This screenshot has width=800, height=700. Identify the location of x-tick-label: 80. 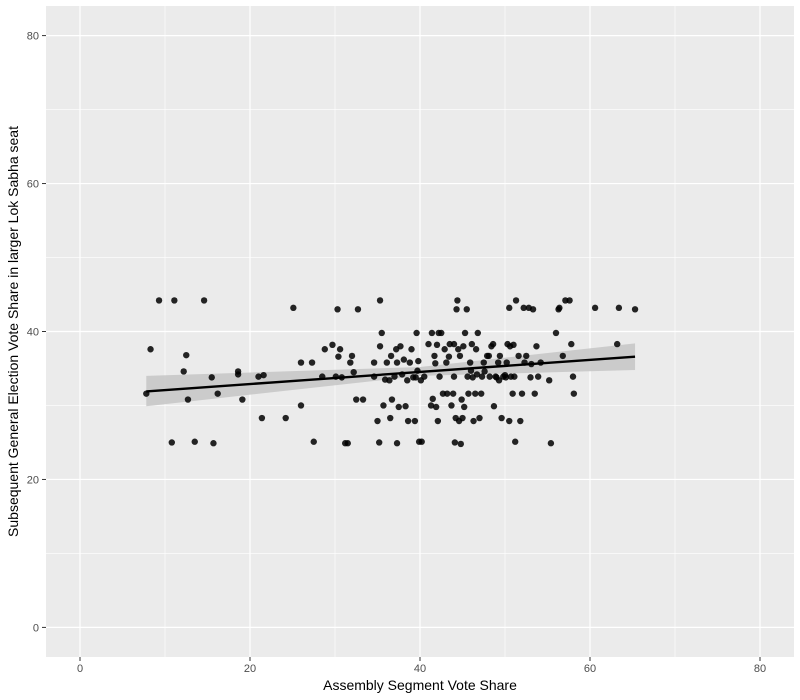
(760, 669).